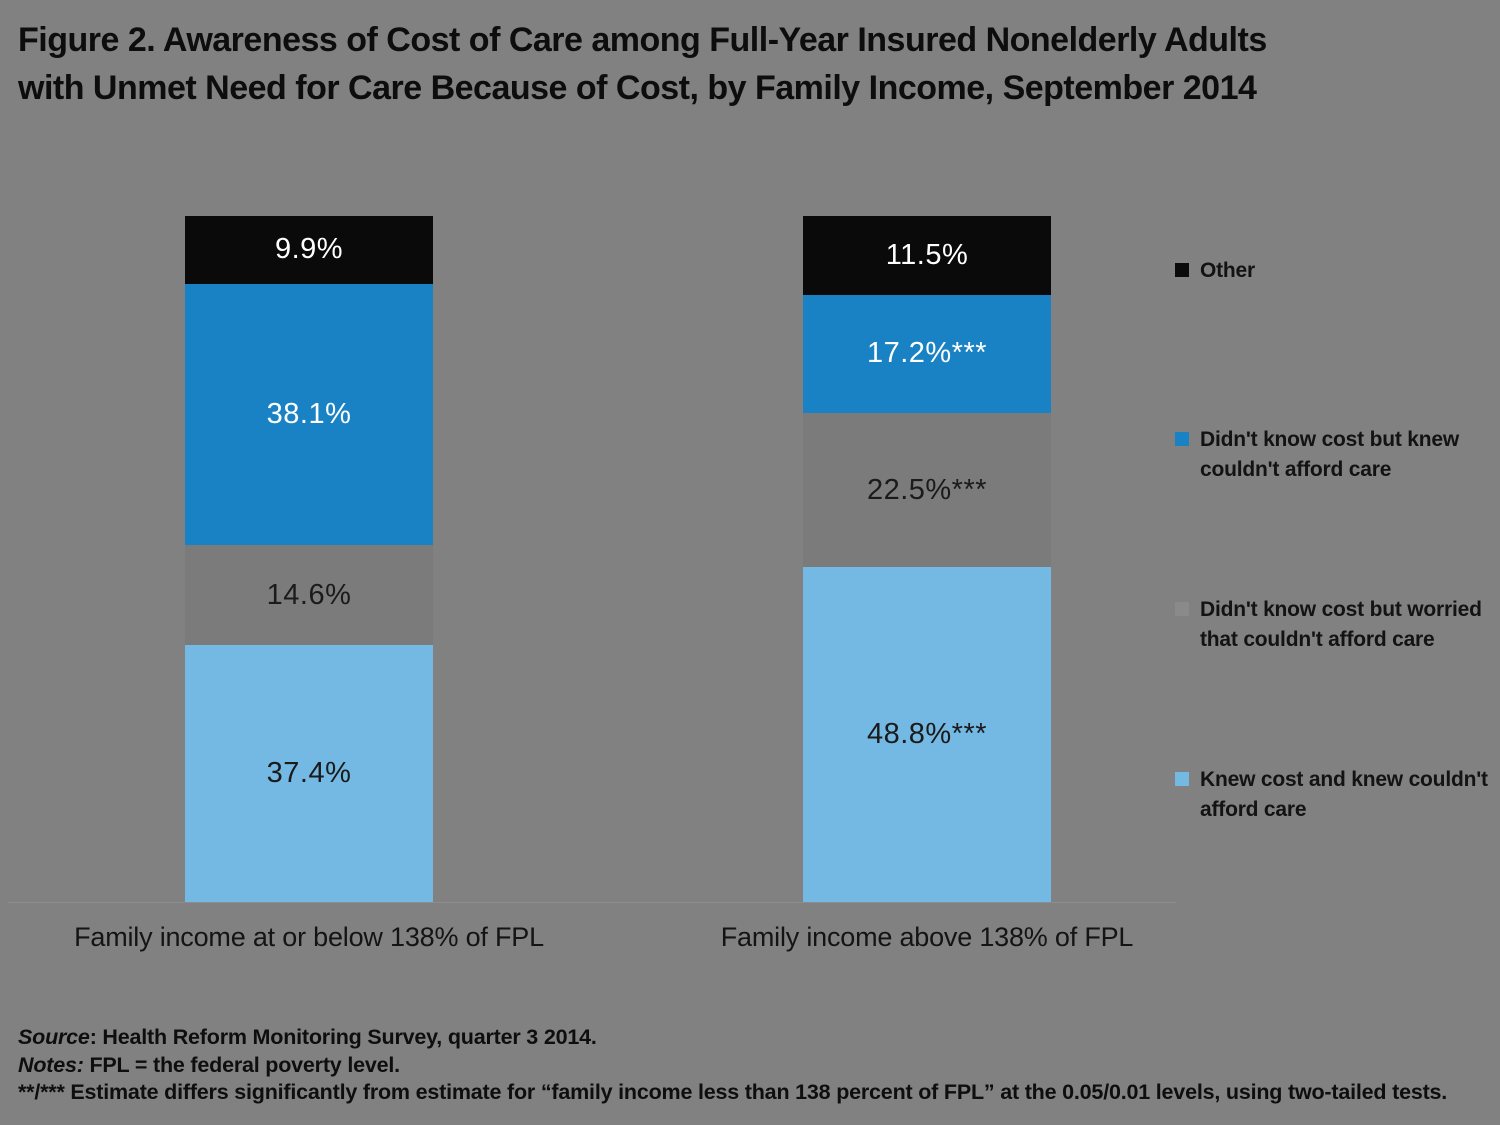  What do you see at coordinates (927, 937) in the screenshot?
I see `category-label-above-138-fpl: Family income above 138% of FPL` at bounding box center [927, 937].